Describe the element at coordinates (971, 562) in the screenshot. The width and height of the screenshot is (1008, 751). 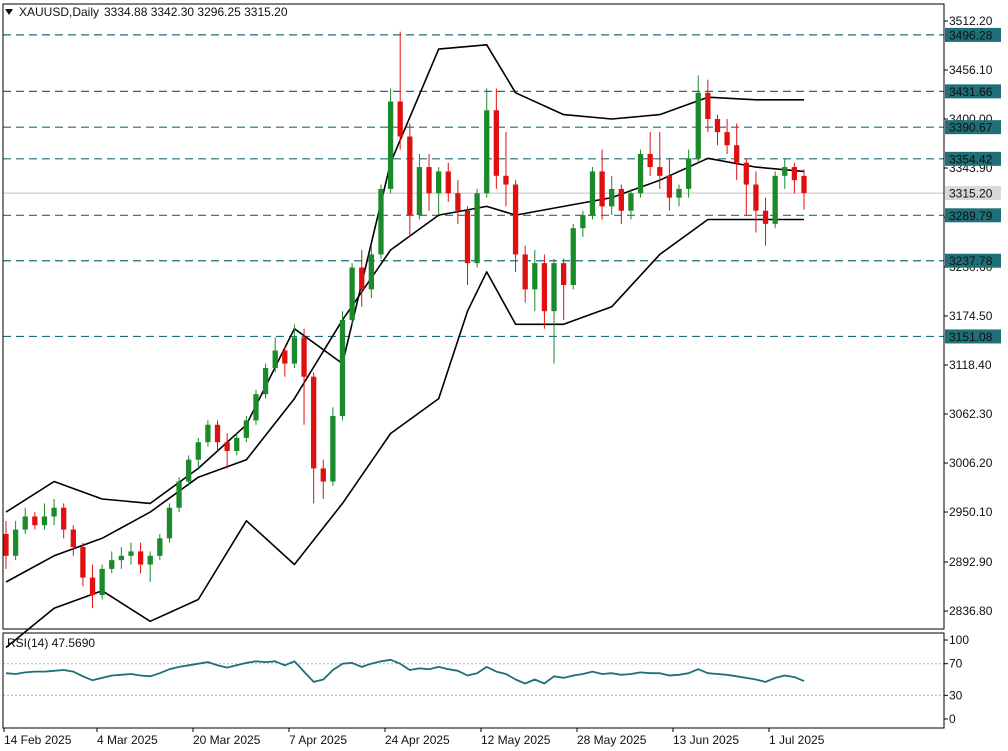
I see `price-tick-label: 2892.90` at that location.